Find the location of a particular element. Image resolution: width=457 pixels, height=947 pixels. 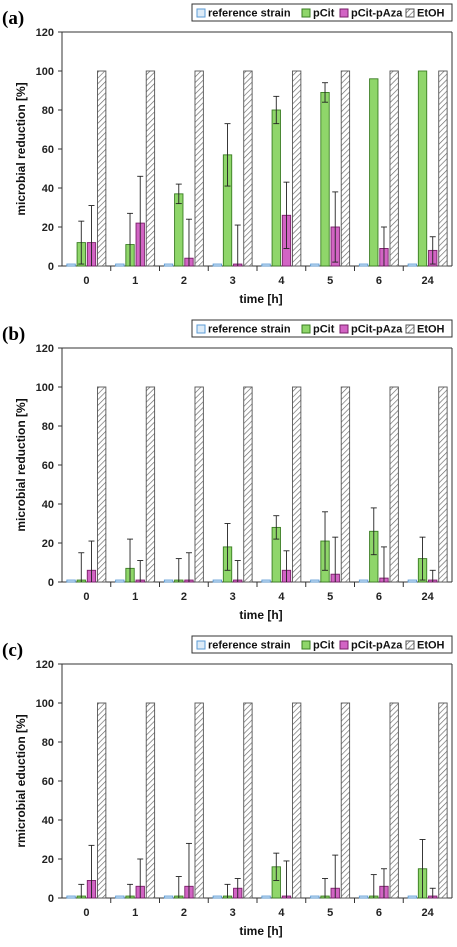

panel-label: (b) is located at coordinates (13, 334).